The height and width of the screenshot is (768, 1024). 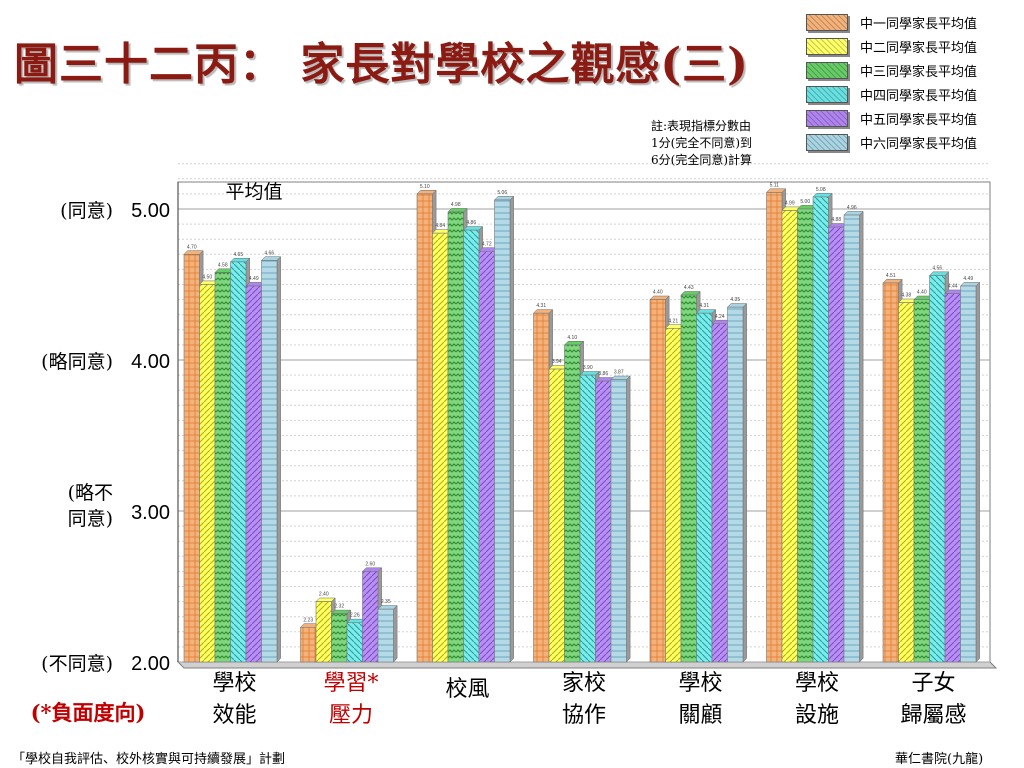 I want to click on x-category-label: 設施, so click(x=817, y=715).